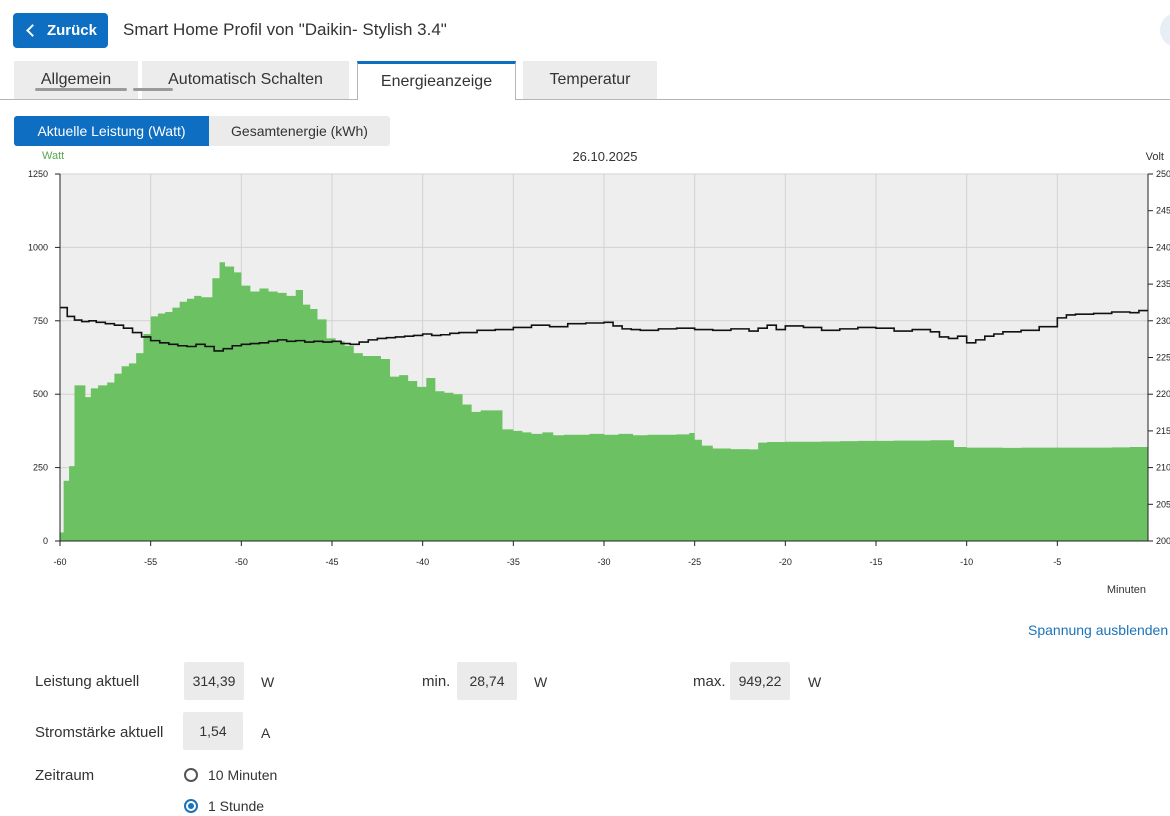  Describe the element at coordinates (590, 80) in the screenshot. I see `tab-temperatur: Temperatur` at that location.